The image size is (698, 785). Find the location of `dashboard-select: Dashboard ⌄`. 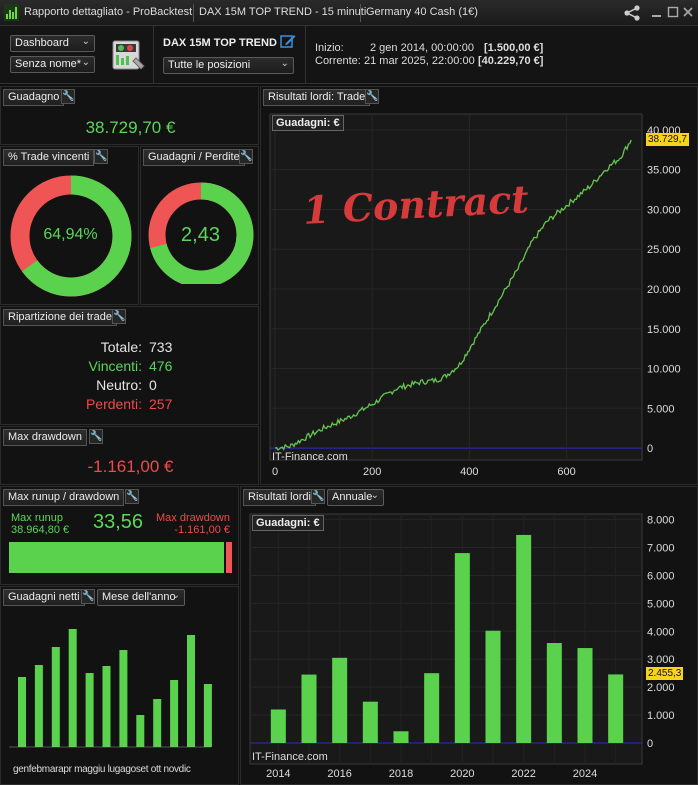

dashboard-select: Dashboard ⌄ is located at coordinates (52, 43).